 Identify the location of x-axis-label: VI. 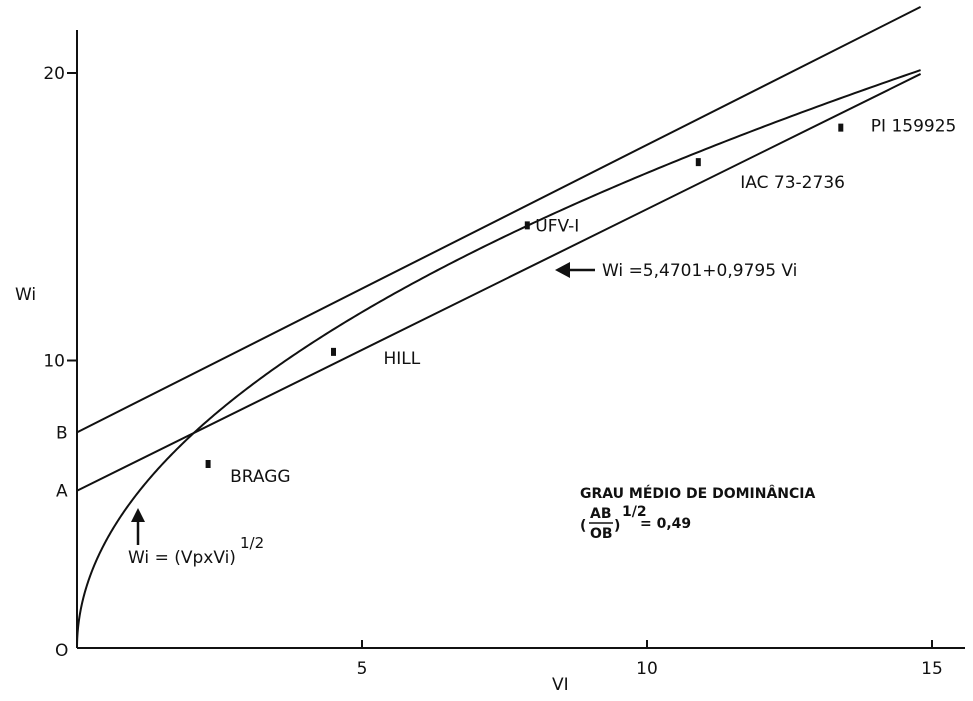
(560, 685).